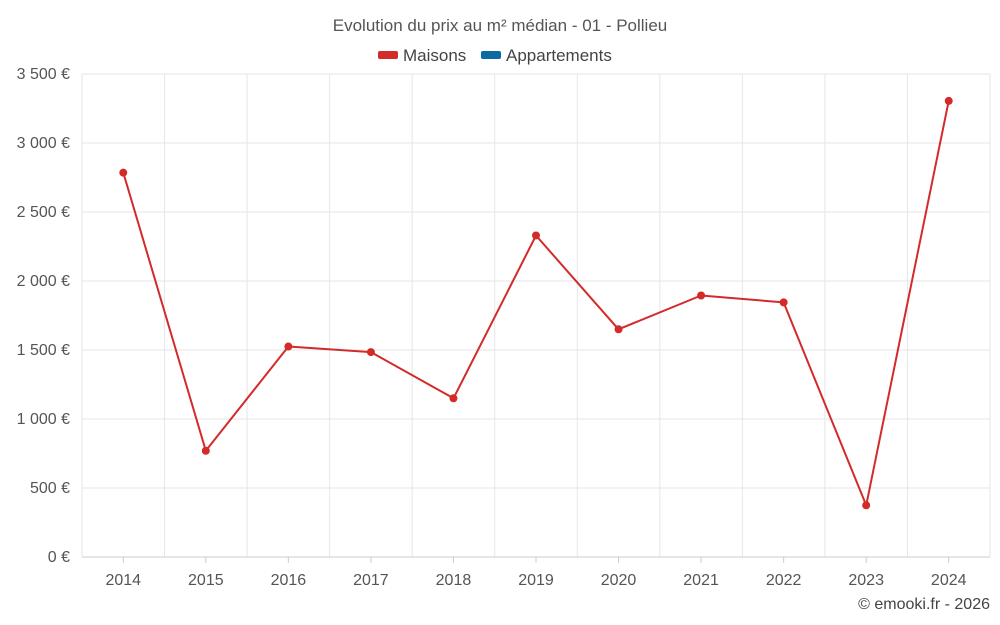 The width and height of the screenshot is (1000, 625). Describe the element at coordinates (206, 580) in the screenshot. I see `x-tick-label: 2015` at that location.